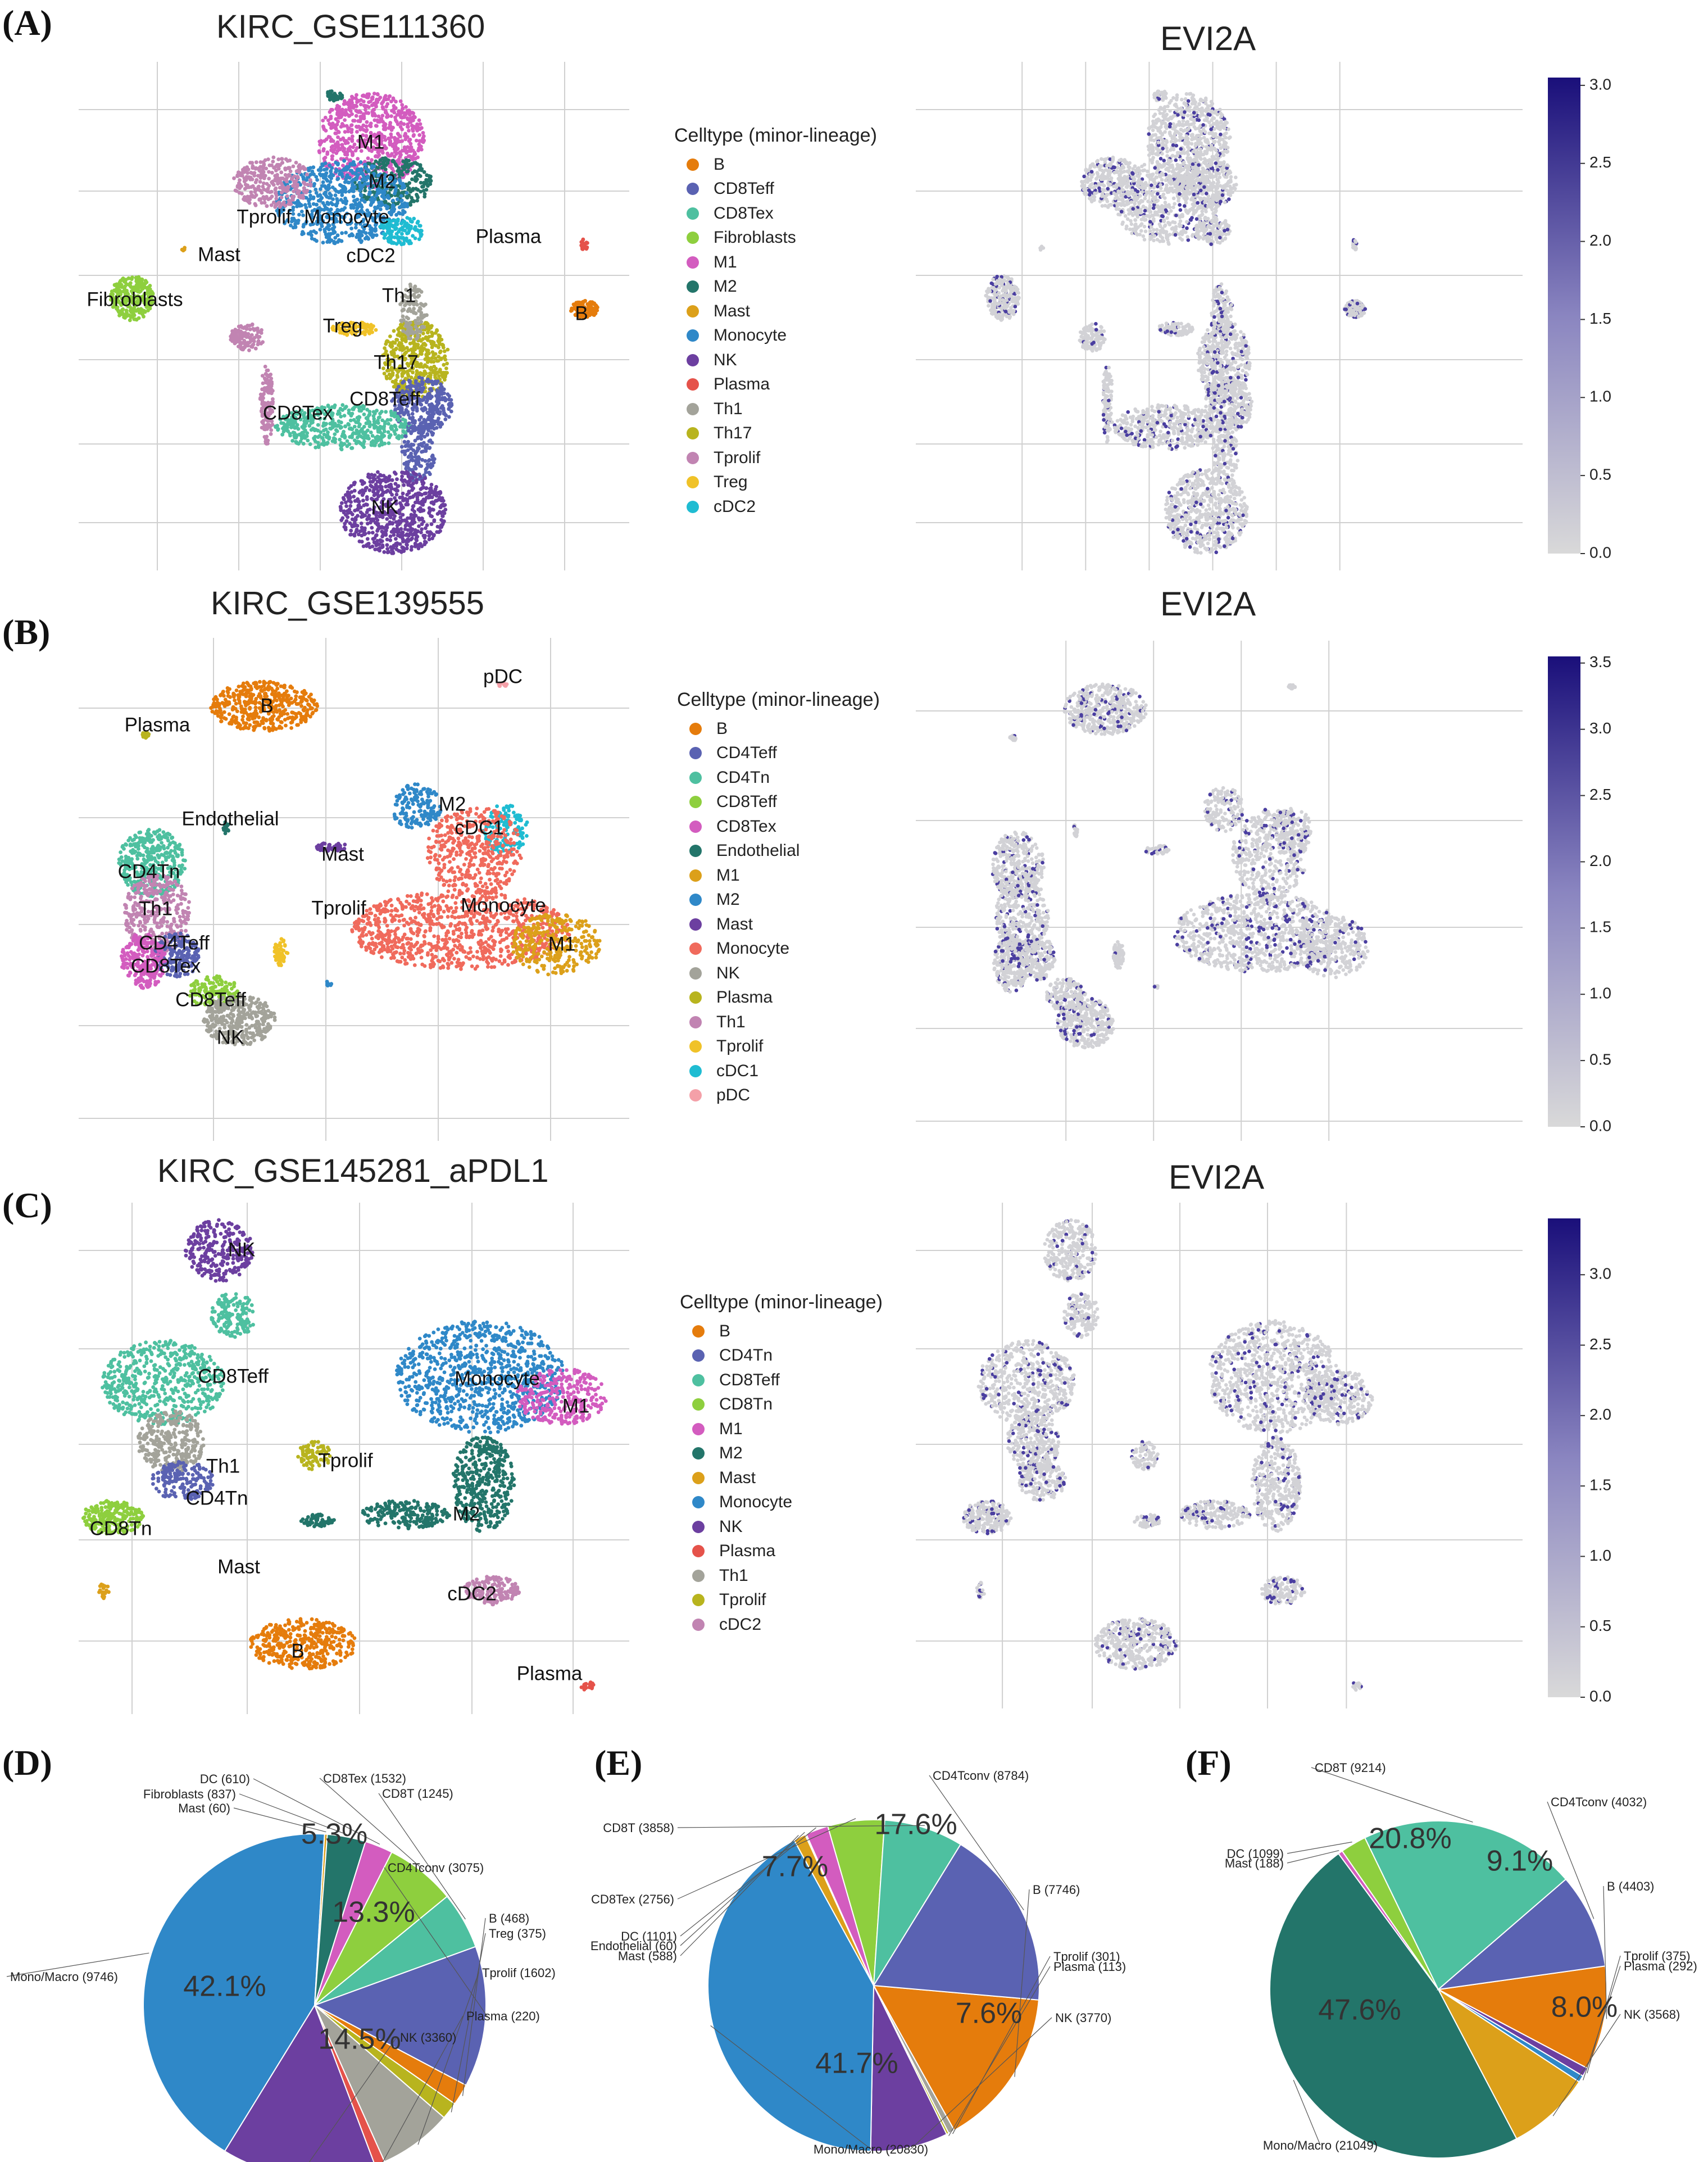 This screenshot has width=1708, height=2162. I want to click on cluster-label: Treg, so click(343, 326).